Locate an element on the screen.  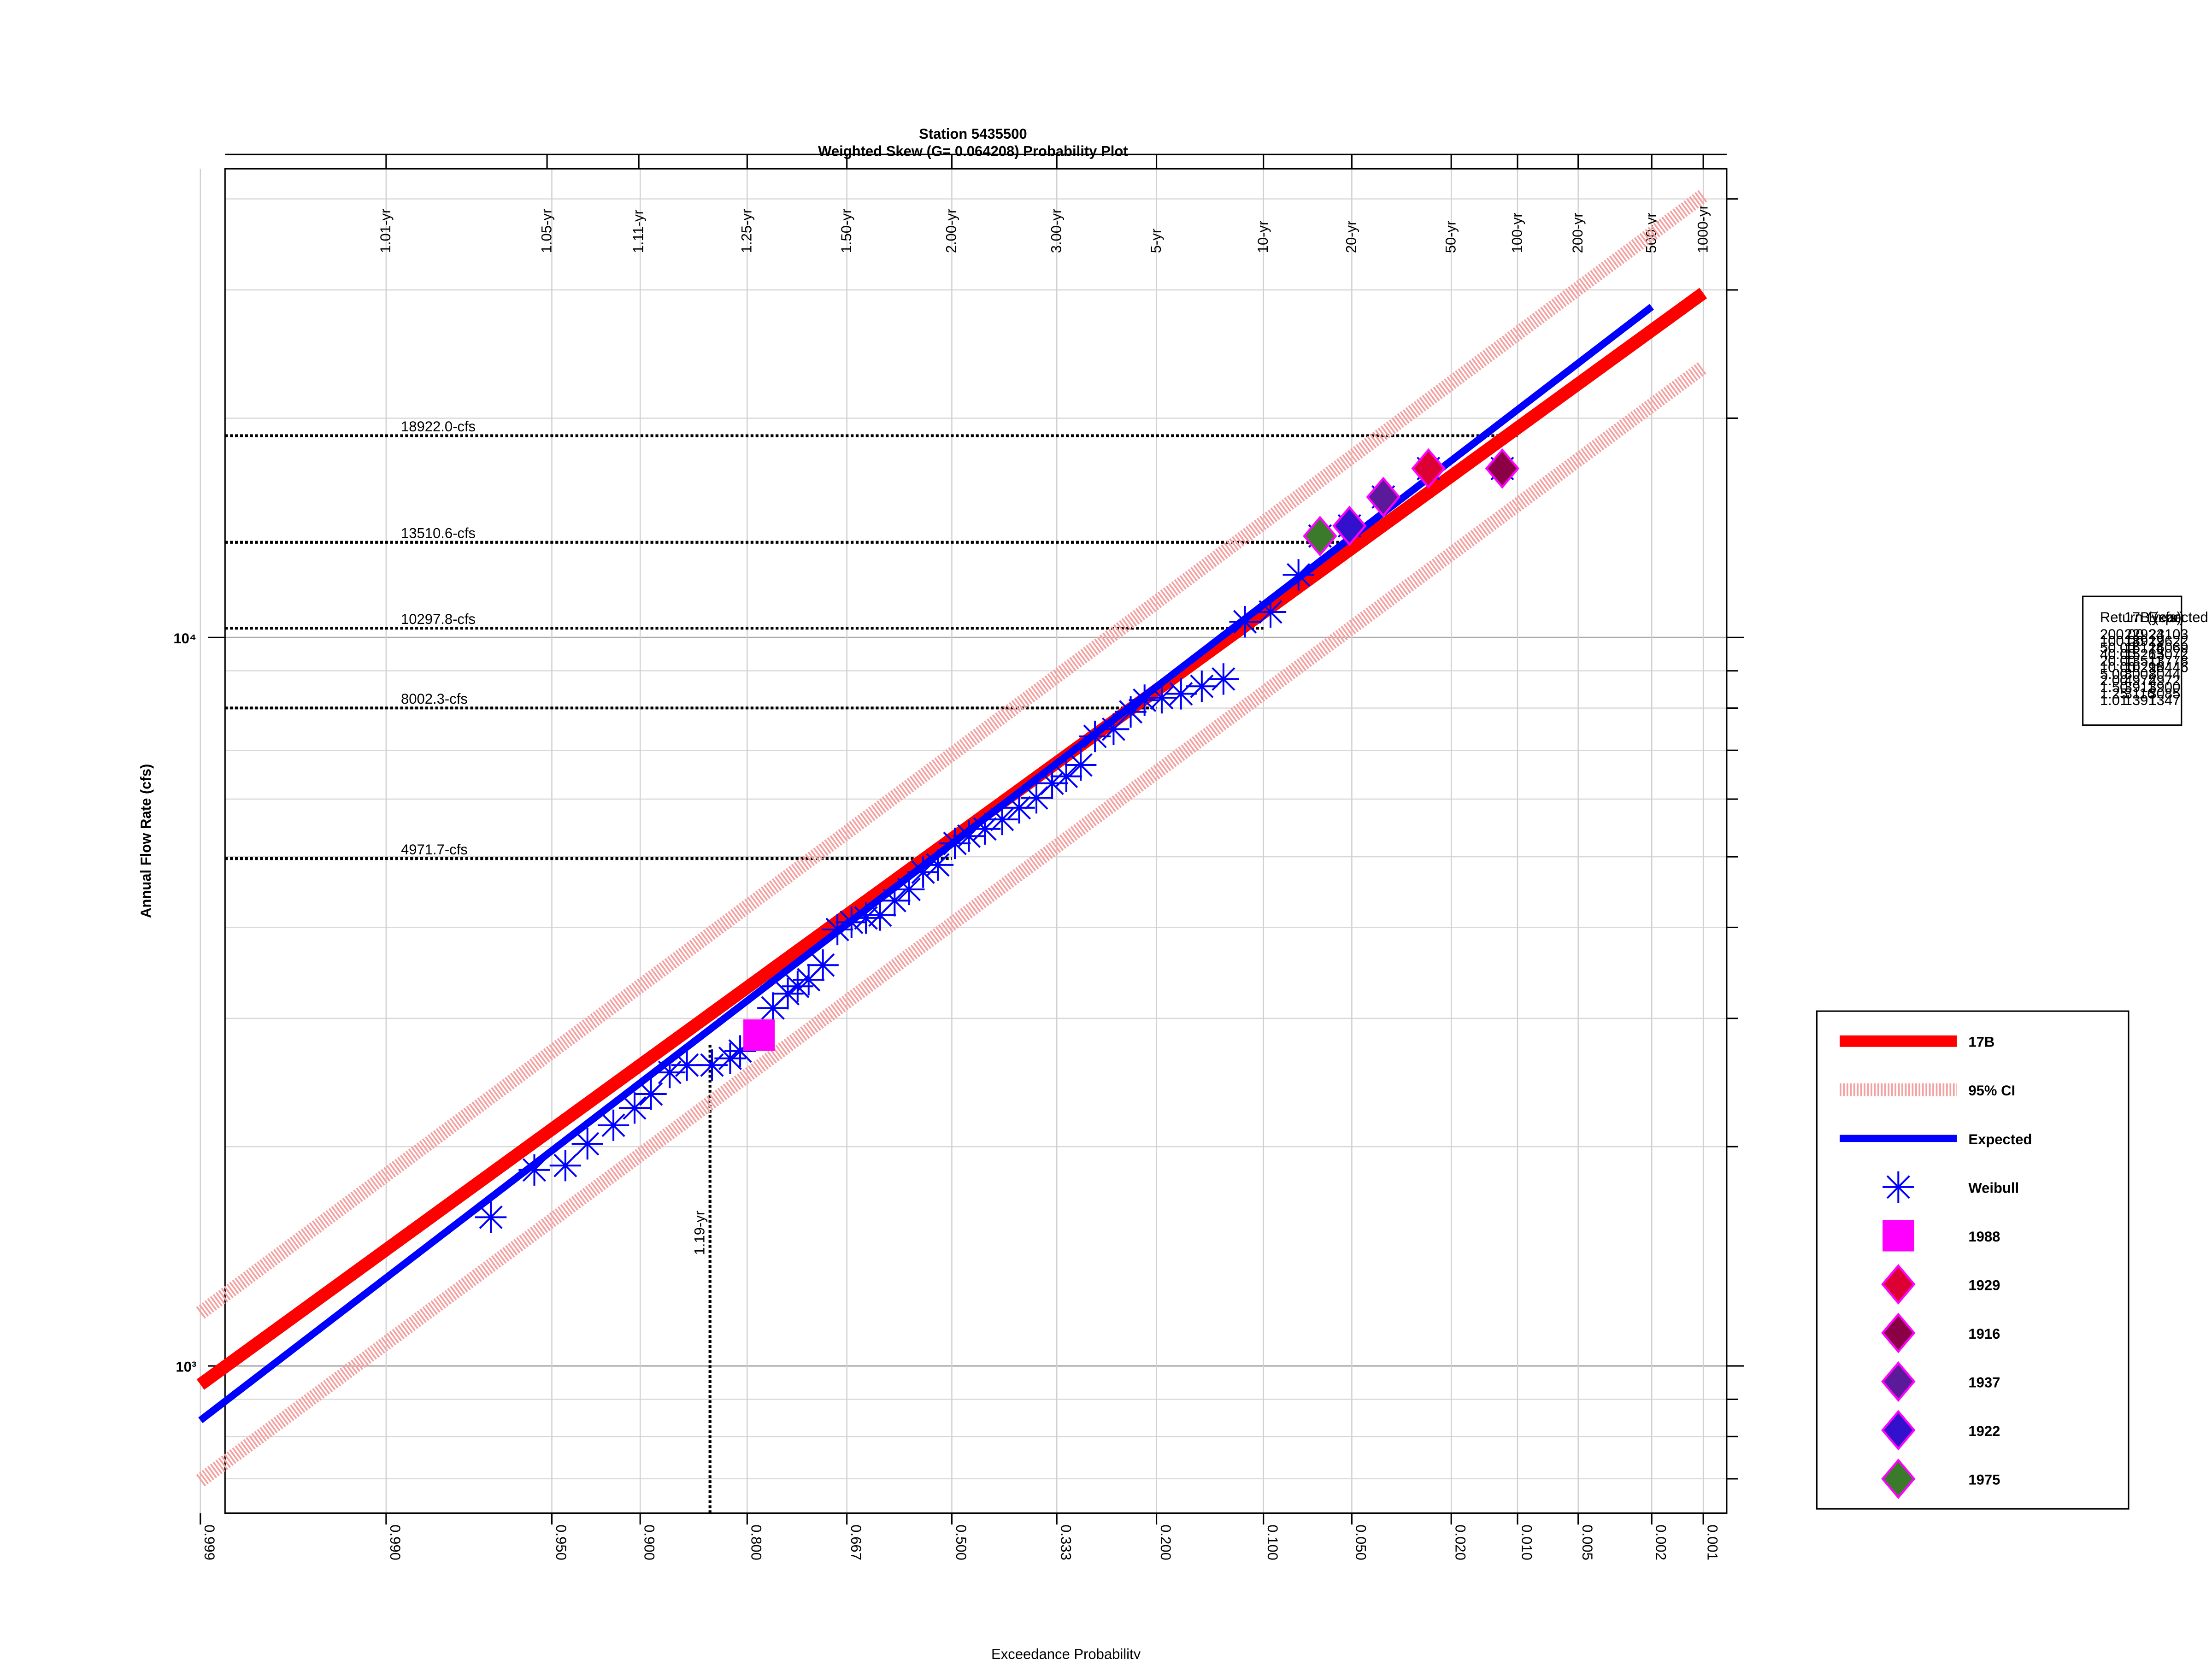
x-tick-label: 0.200 is located at coordinates (1166, 1542).